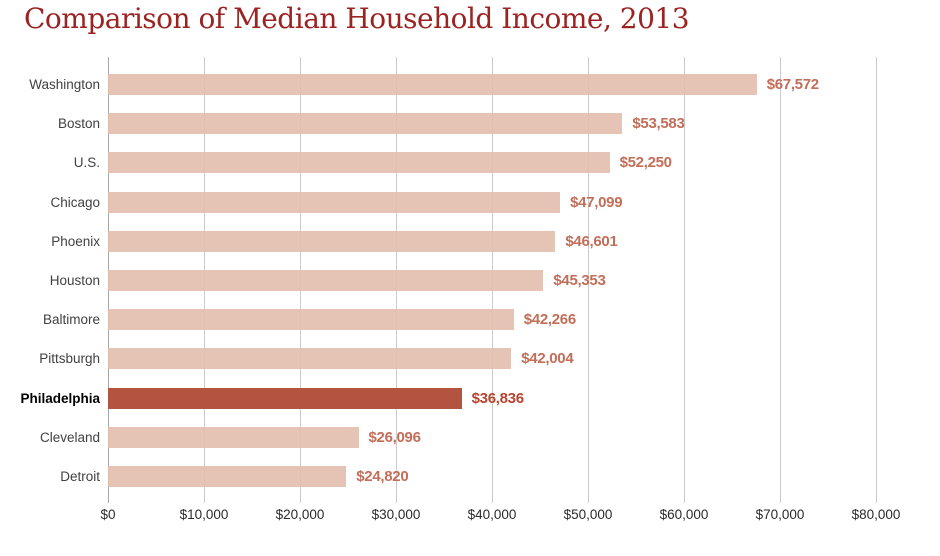 The height and width of the screenshot is (556, 940). What do you see at coordinates (579, 281) in the screenshot?
I see `value-label: $45,353` at bounding box center [579, 281].